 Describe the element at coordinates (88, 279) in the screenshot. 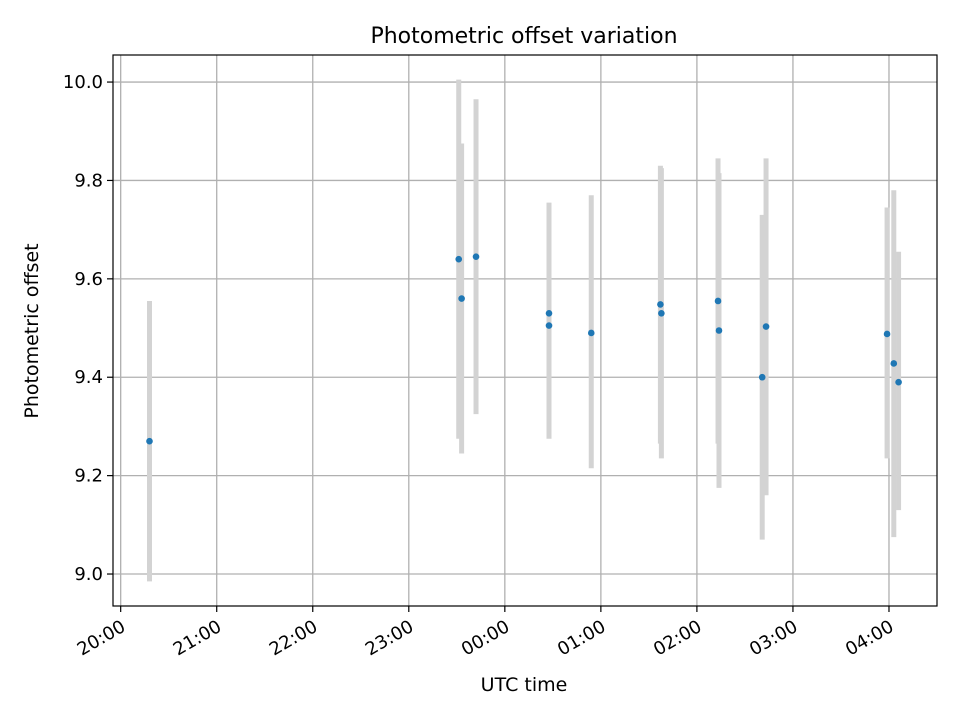

I see `y-tick-label: 9.6` at that location.